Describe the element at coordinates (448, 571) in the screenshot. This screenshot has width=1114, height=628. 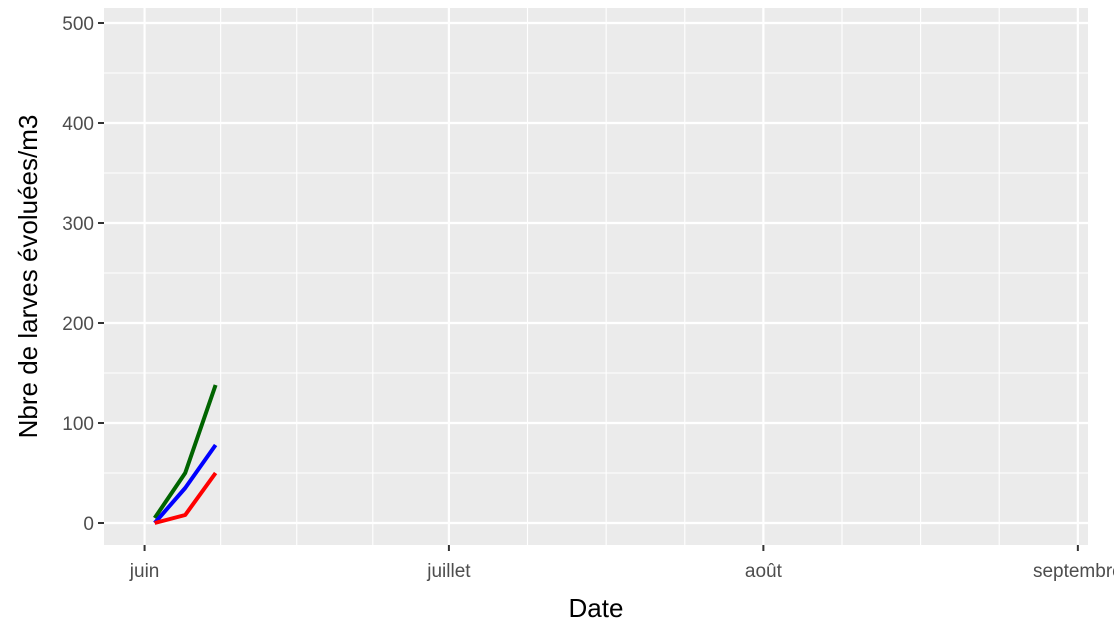
I see `x-tick-label: juillet` at that location.